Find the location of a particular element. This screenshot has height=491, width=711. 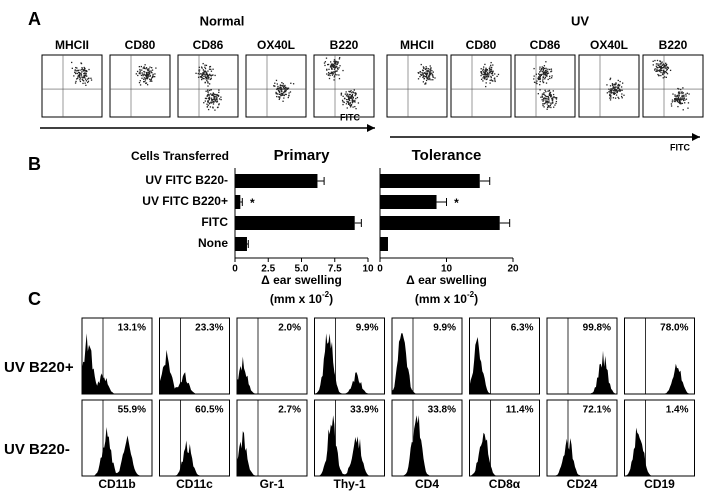

x-tick-label: 10 is located at coordinates (368, 269).